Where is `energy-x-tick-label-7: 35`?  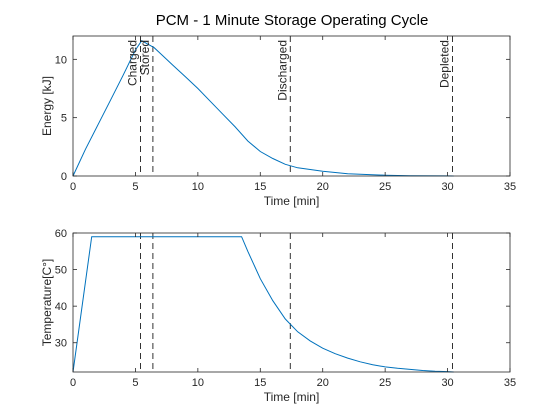 energy-x-tick-label-7: 35 is located at coordinates (510, 187).